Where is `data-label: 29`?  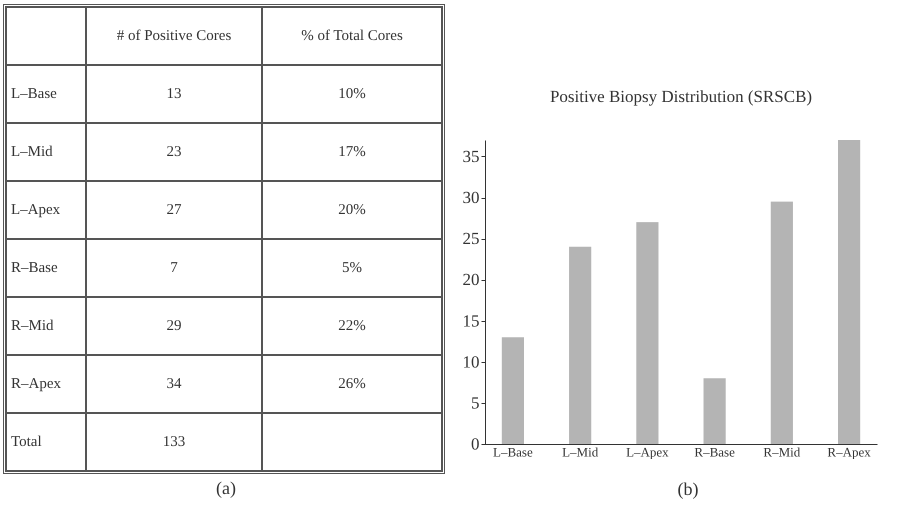 data-label: 29 is located at coordinates (174, 326).